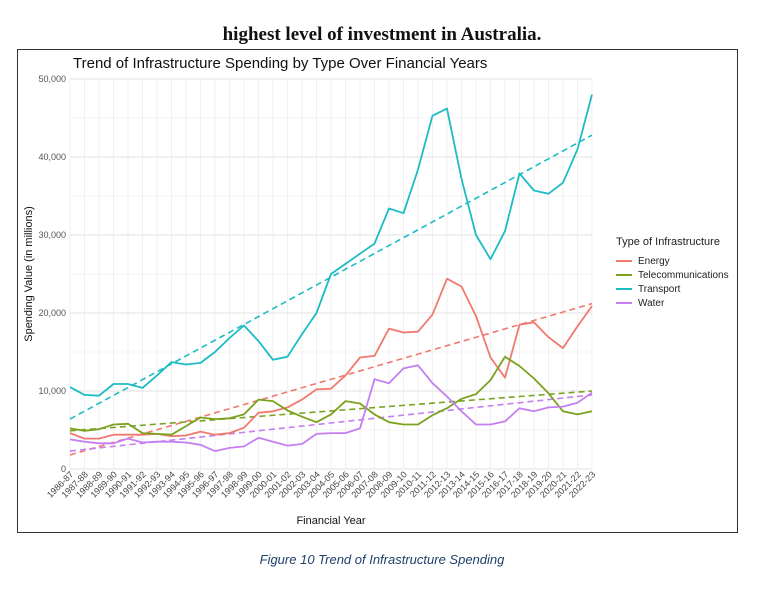  I want to click on series-line-water, so click(331, 408).